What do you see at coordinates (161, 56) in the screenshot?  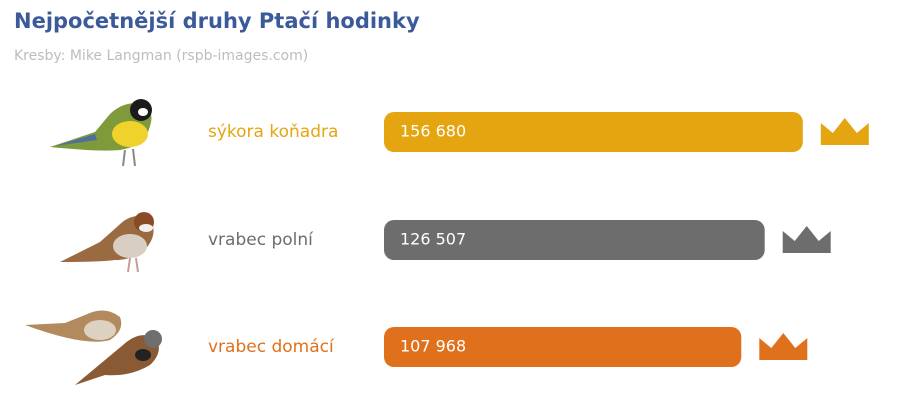 I see `chart-subtitle: Kresby: Mike Langman (rspb-images.com)` at bounding box center [161, 56].